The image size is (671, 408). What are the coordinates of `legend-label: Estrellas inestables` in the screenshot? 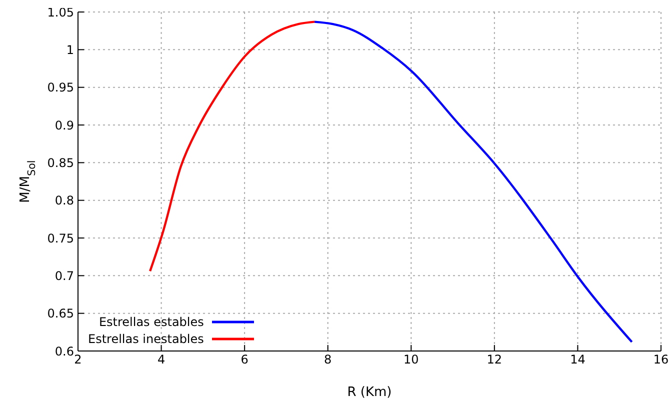 It's located at (146, 339).